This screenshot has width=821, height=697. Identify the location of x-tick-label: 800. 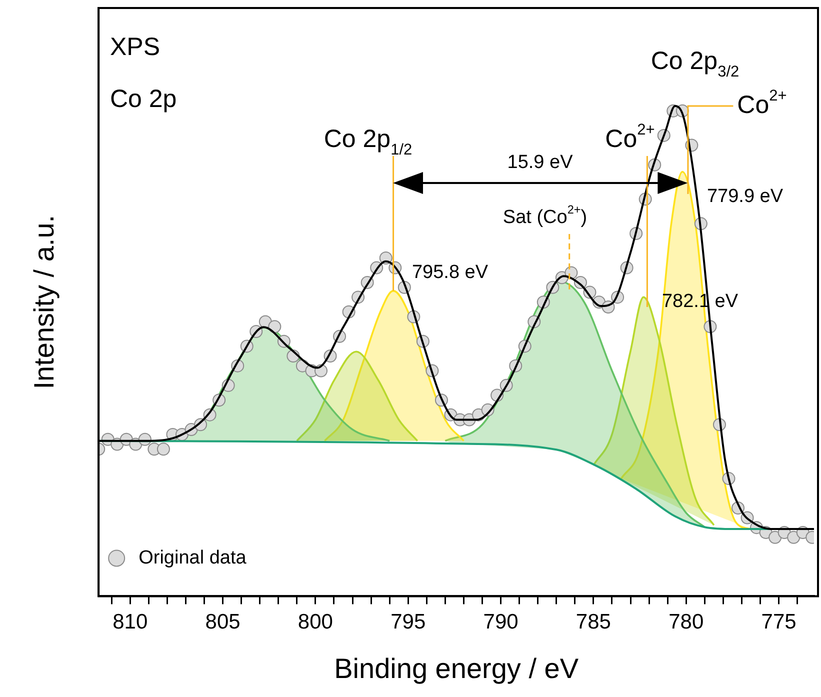
(315, 622).